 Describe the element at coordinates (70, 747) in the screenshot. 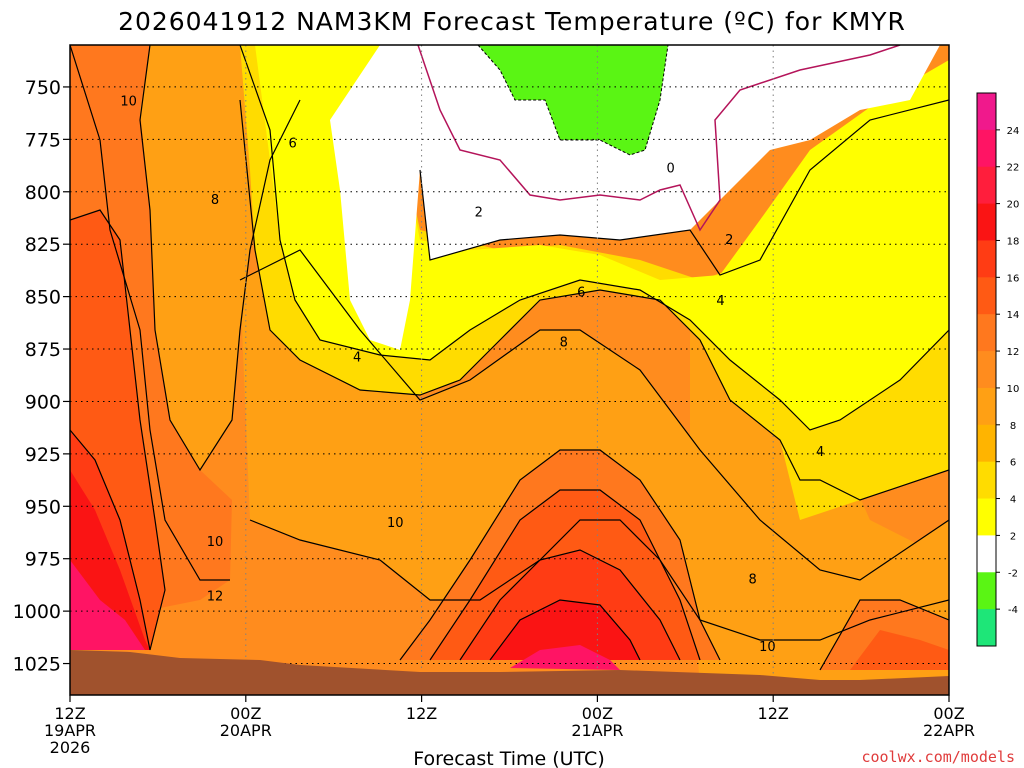

I see `x-tick-label: 2026` at that location.